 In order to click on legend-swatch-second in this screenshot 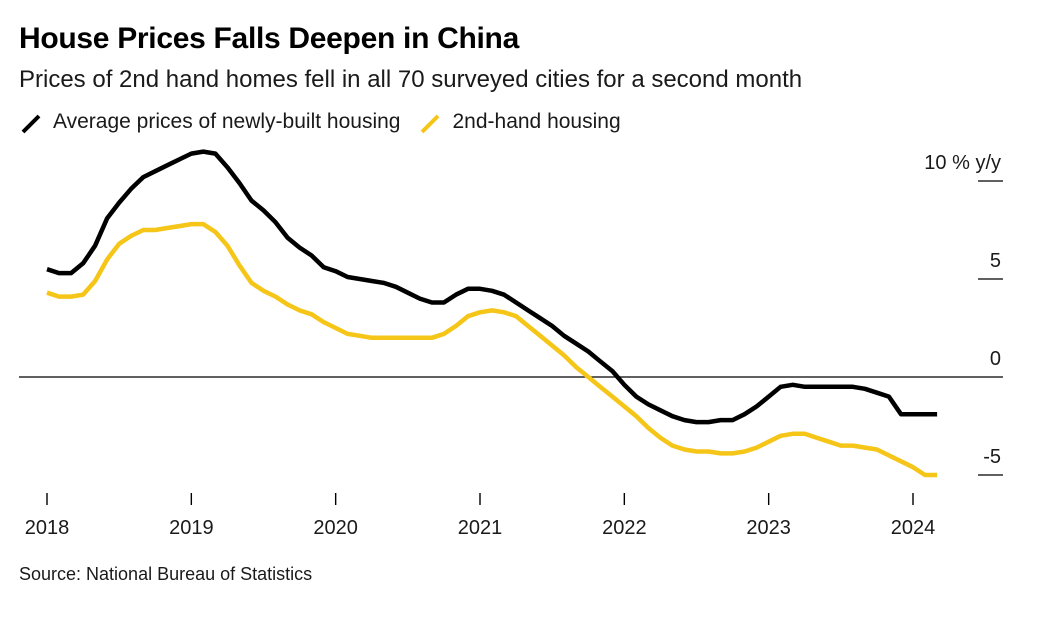, I will do `click(430, 124)`.